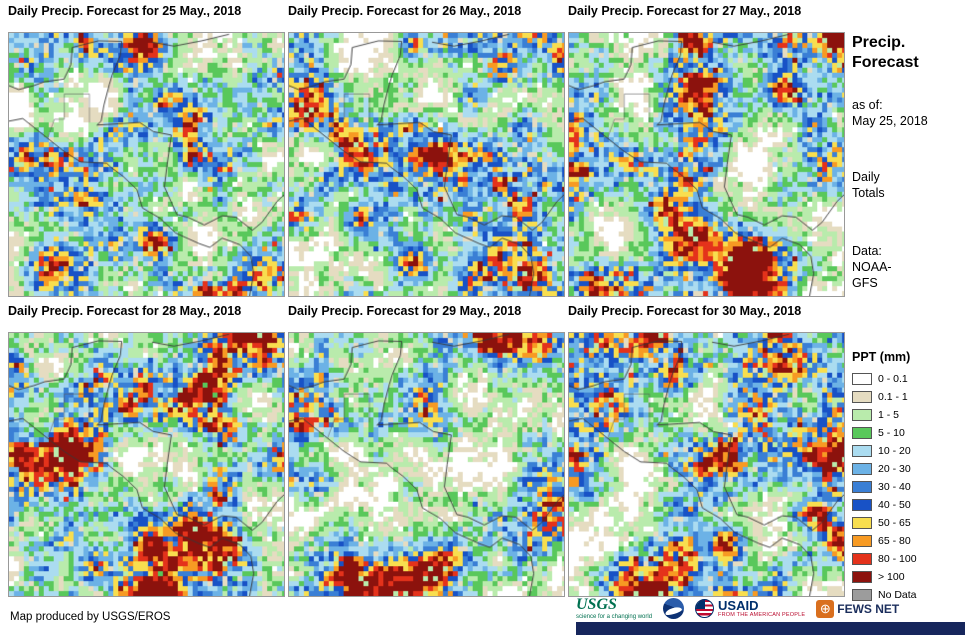  What do you see at coordinates (890, 113) in the screenshot?
I see `as-of-date: as of: May 25, 2018` at bounding box center [890, 113].